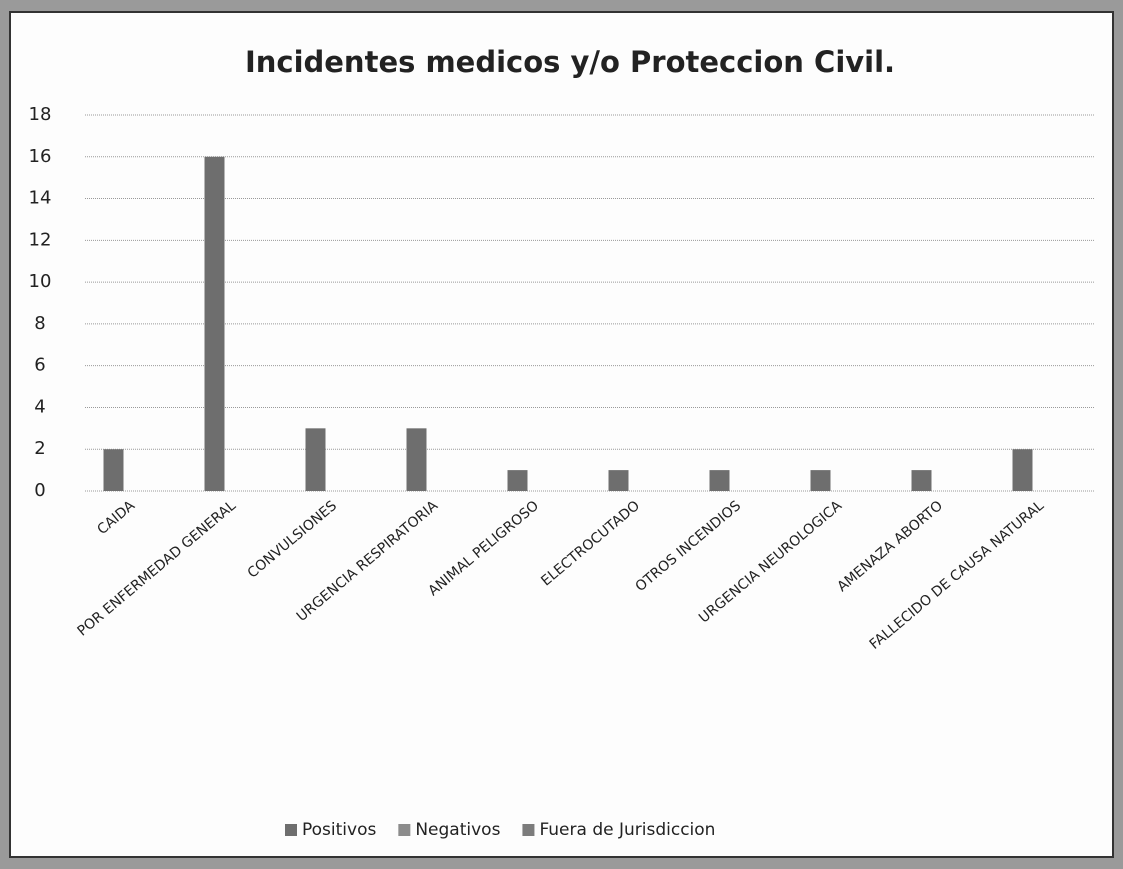  I want to click on legend-label: Negativos, so click(457, 830).